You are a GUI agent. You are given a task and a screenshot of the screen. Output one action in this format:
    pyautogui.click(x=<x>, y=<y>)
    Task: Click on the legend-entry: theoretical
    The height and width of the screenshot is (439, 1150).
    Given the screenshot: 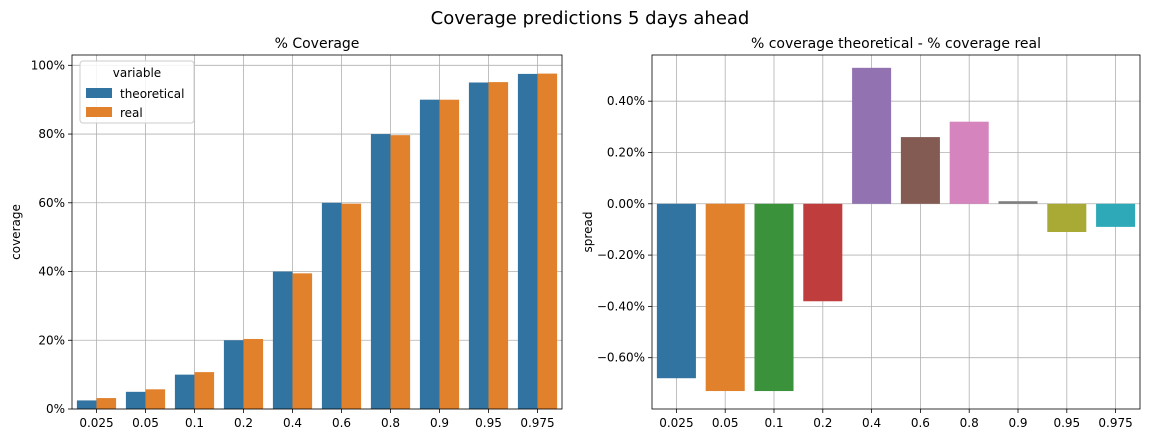 What is the action you would take?
    pyautogui.click(x=152, y=94)
    